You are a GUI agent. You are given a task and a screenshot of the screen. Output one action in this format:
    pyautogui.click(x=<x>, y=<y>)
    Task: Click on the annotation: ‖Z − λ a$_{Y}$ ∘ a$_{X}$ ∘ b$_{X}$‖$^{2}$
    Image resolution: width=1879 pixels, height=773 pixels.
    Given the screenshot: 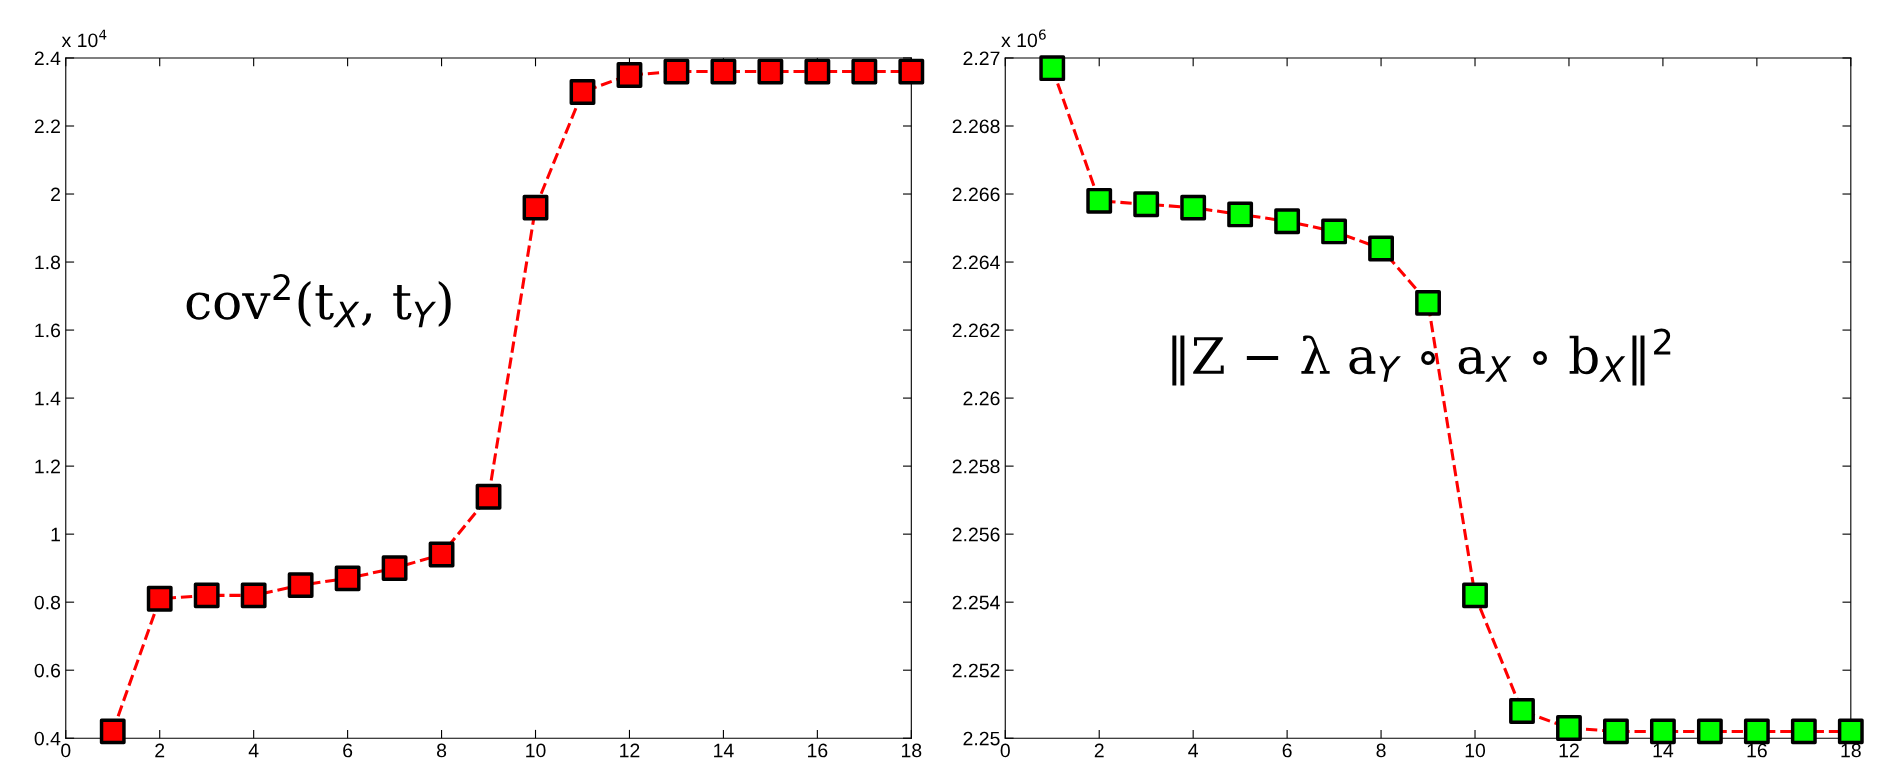 What is the action you would take?
    pyautogui.click(x=1421, y=357)
    